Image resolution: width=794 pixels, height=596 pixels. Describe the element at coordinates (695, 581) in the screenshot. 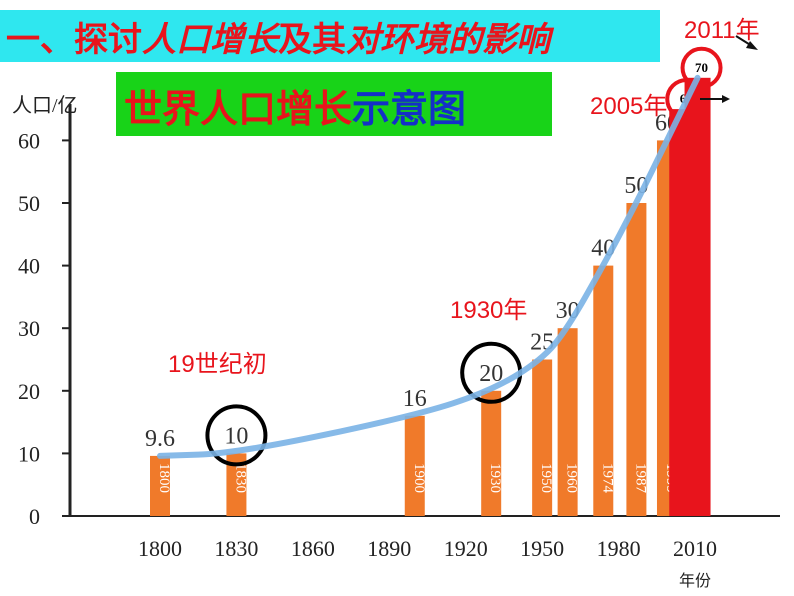

I see `x-axis-label: 年份` at that location.